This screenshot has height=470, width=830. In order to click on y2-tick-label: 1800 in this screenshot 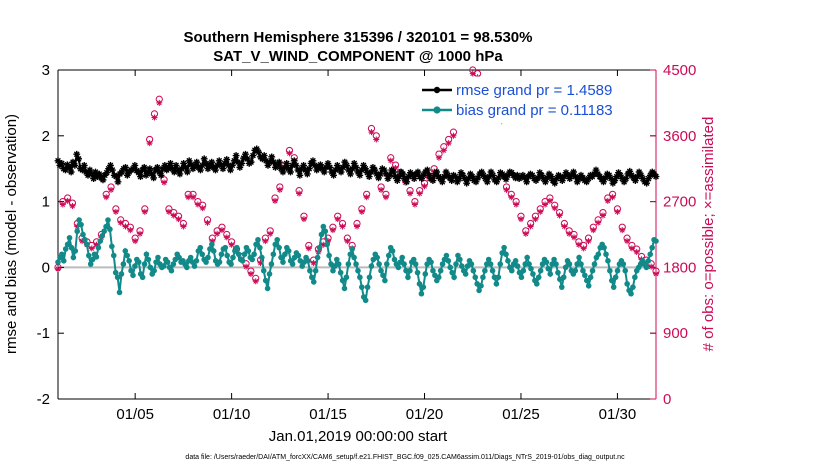, I will do `click(679, 267)`.